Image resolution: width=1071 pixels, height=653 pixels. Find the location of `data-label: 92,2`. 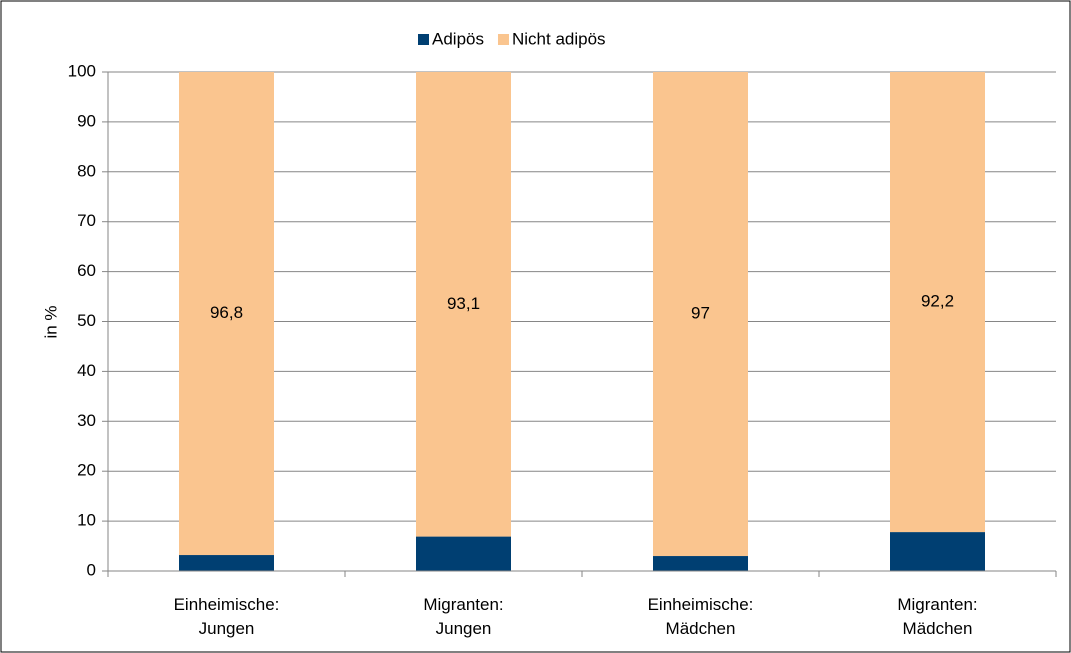

data-label: 92,2 is located at coordinates (937, 301).